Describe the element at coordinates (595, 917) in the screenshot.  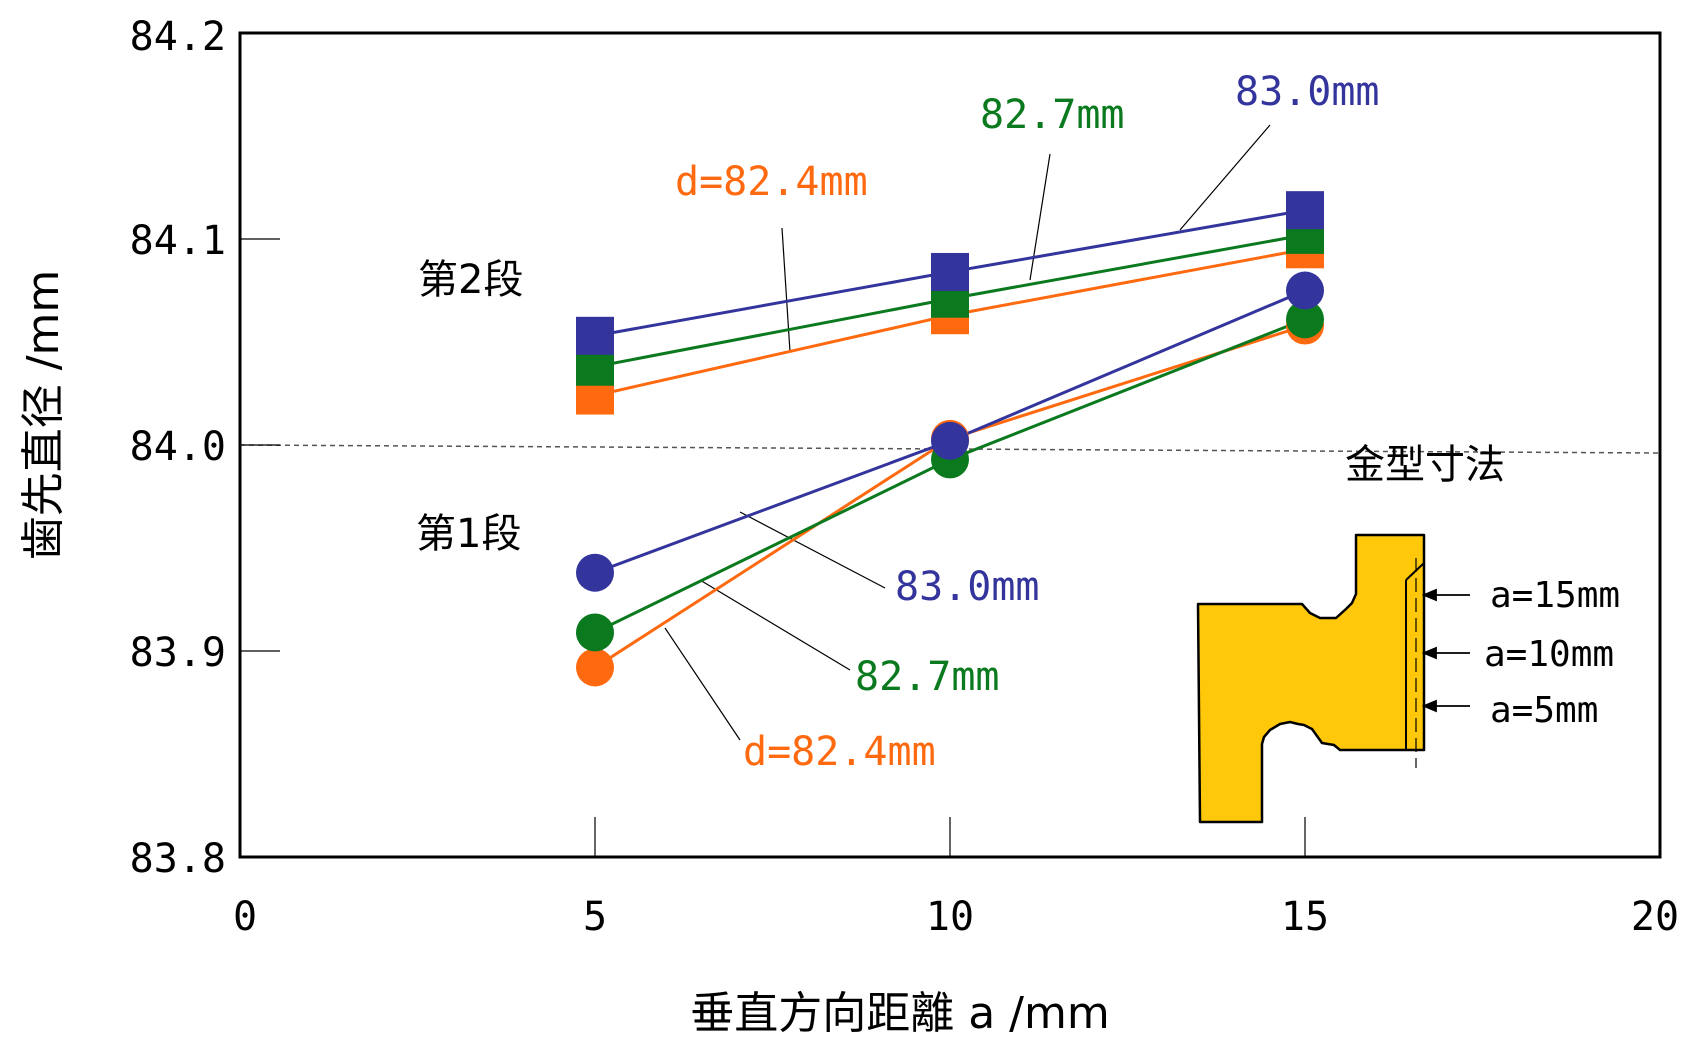
I see `x-tick-label: 5` at that location.